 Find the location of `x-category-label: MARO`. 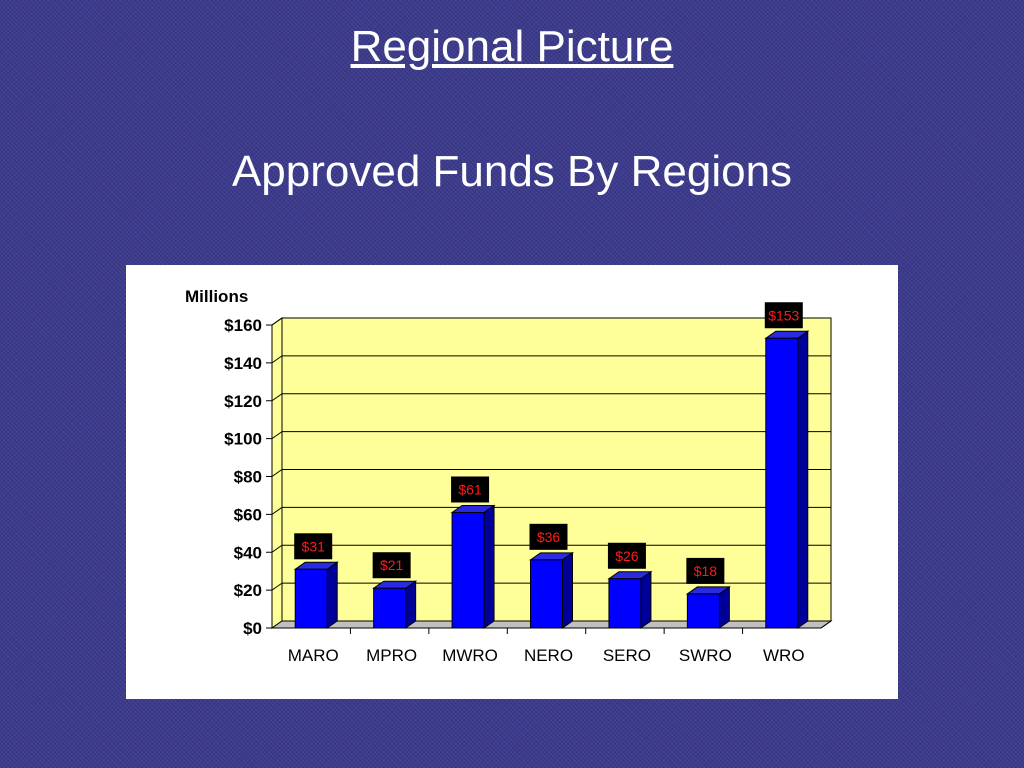

x-category-label: MARO is located at coordinates (313, 655).